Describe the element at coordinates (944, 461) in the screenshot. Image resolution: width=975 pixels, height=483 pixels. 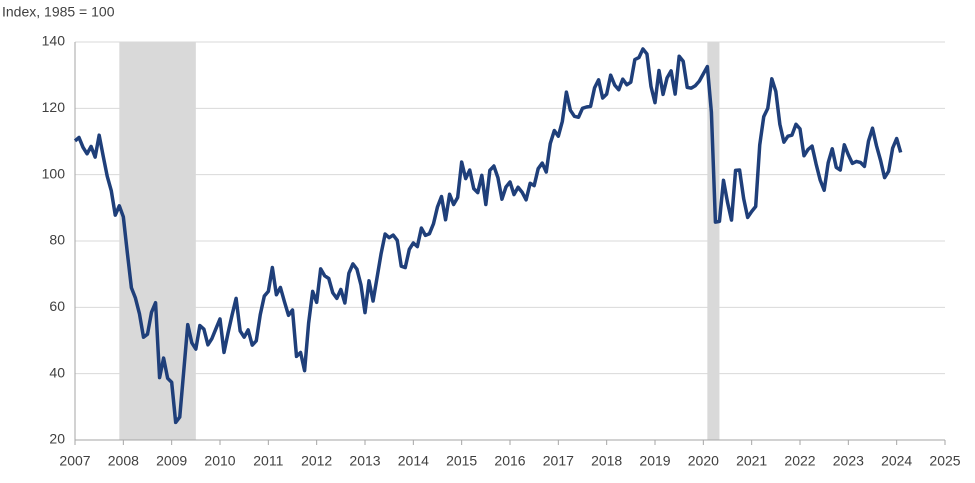
I see `x-tick-label: 2025` at that location.